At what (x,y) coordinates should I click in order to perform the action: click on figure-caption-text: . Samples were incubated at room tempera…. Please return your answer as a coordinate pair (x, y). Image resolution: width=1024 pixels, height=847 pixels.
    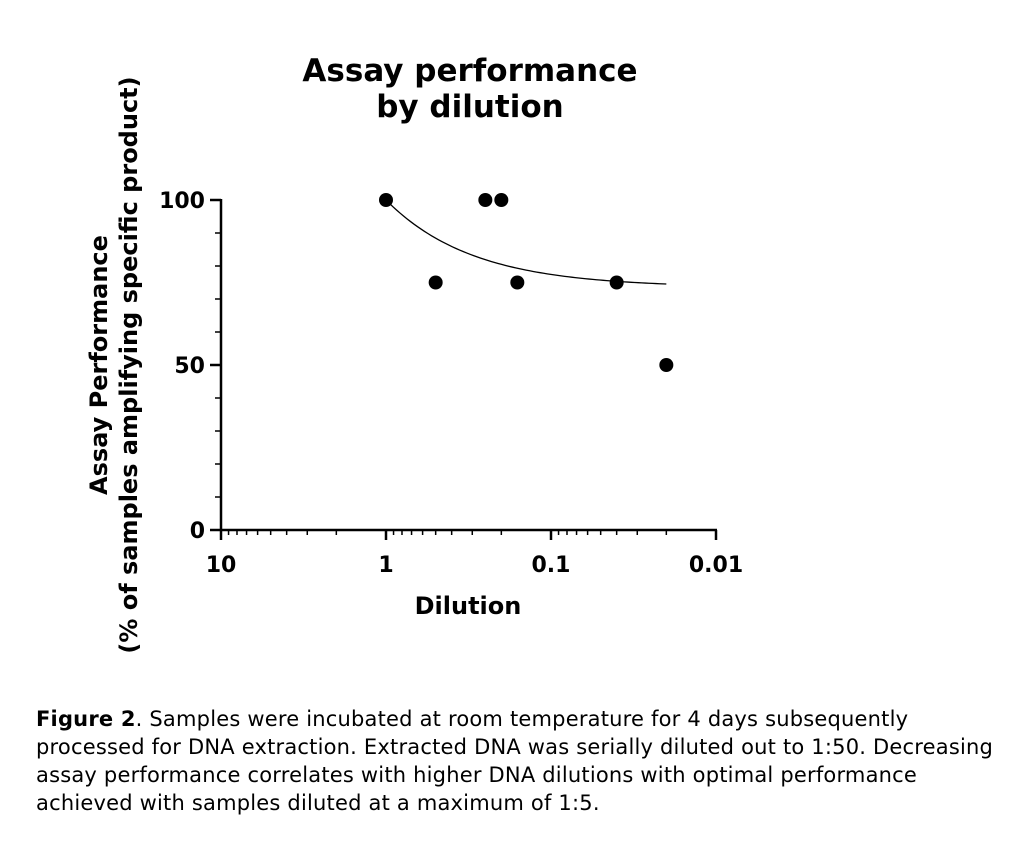
    Looking at the image, I should click on (515, 761).